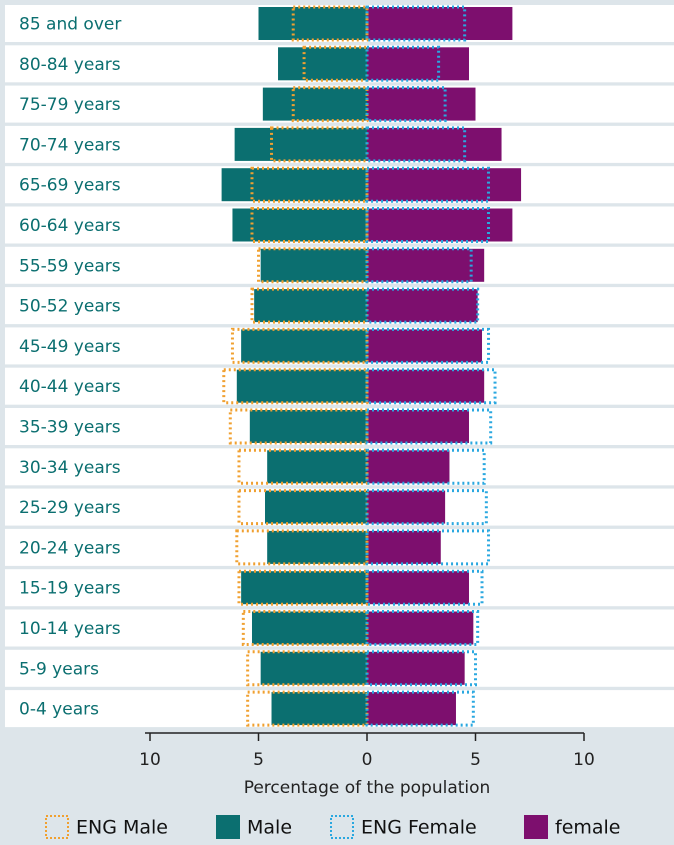 The height and width of the screenshot is (845, 674). What do you see at coordinates (367, 788) in the screenshot?
I see `x-axis-title: Percentage of the population` at bounding box center [367, 788].